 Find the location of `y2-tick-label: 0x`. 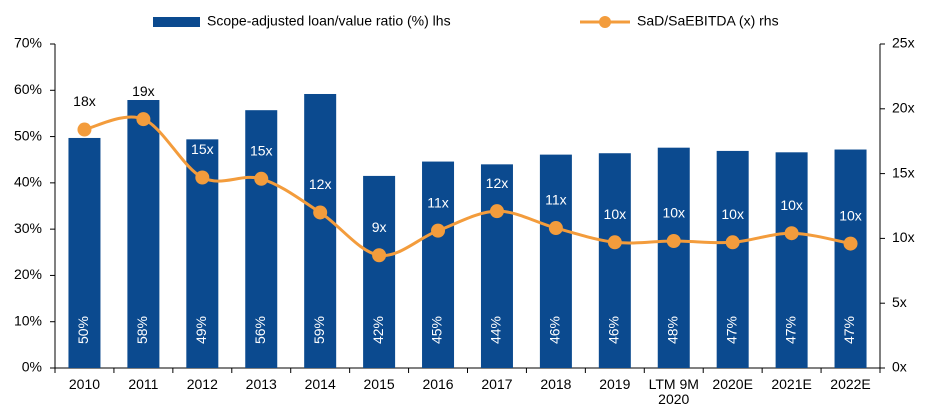

y2-tick-label: 0x is located at coordinates (899, 367).